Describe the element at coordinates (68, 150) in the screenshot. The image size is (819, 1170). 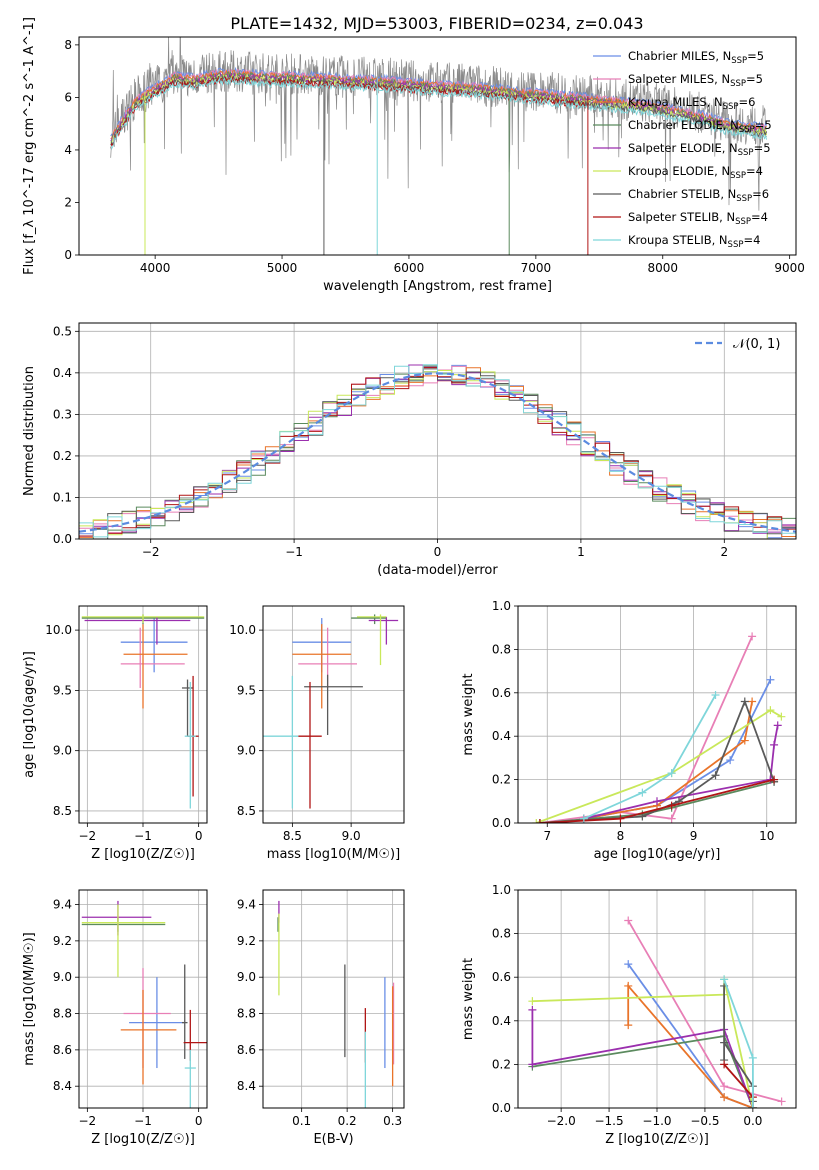
I see `y-tick-label: 4` at that location.